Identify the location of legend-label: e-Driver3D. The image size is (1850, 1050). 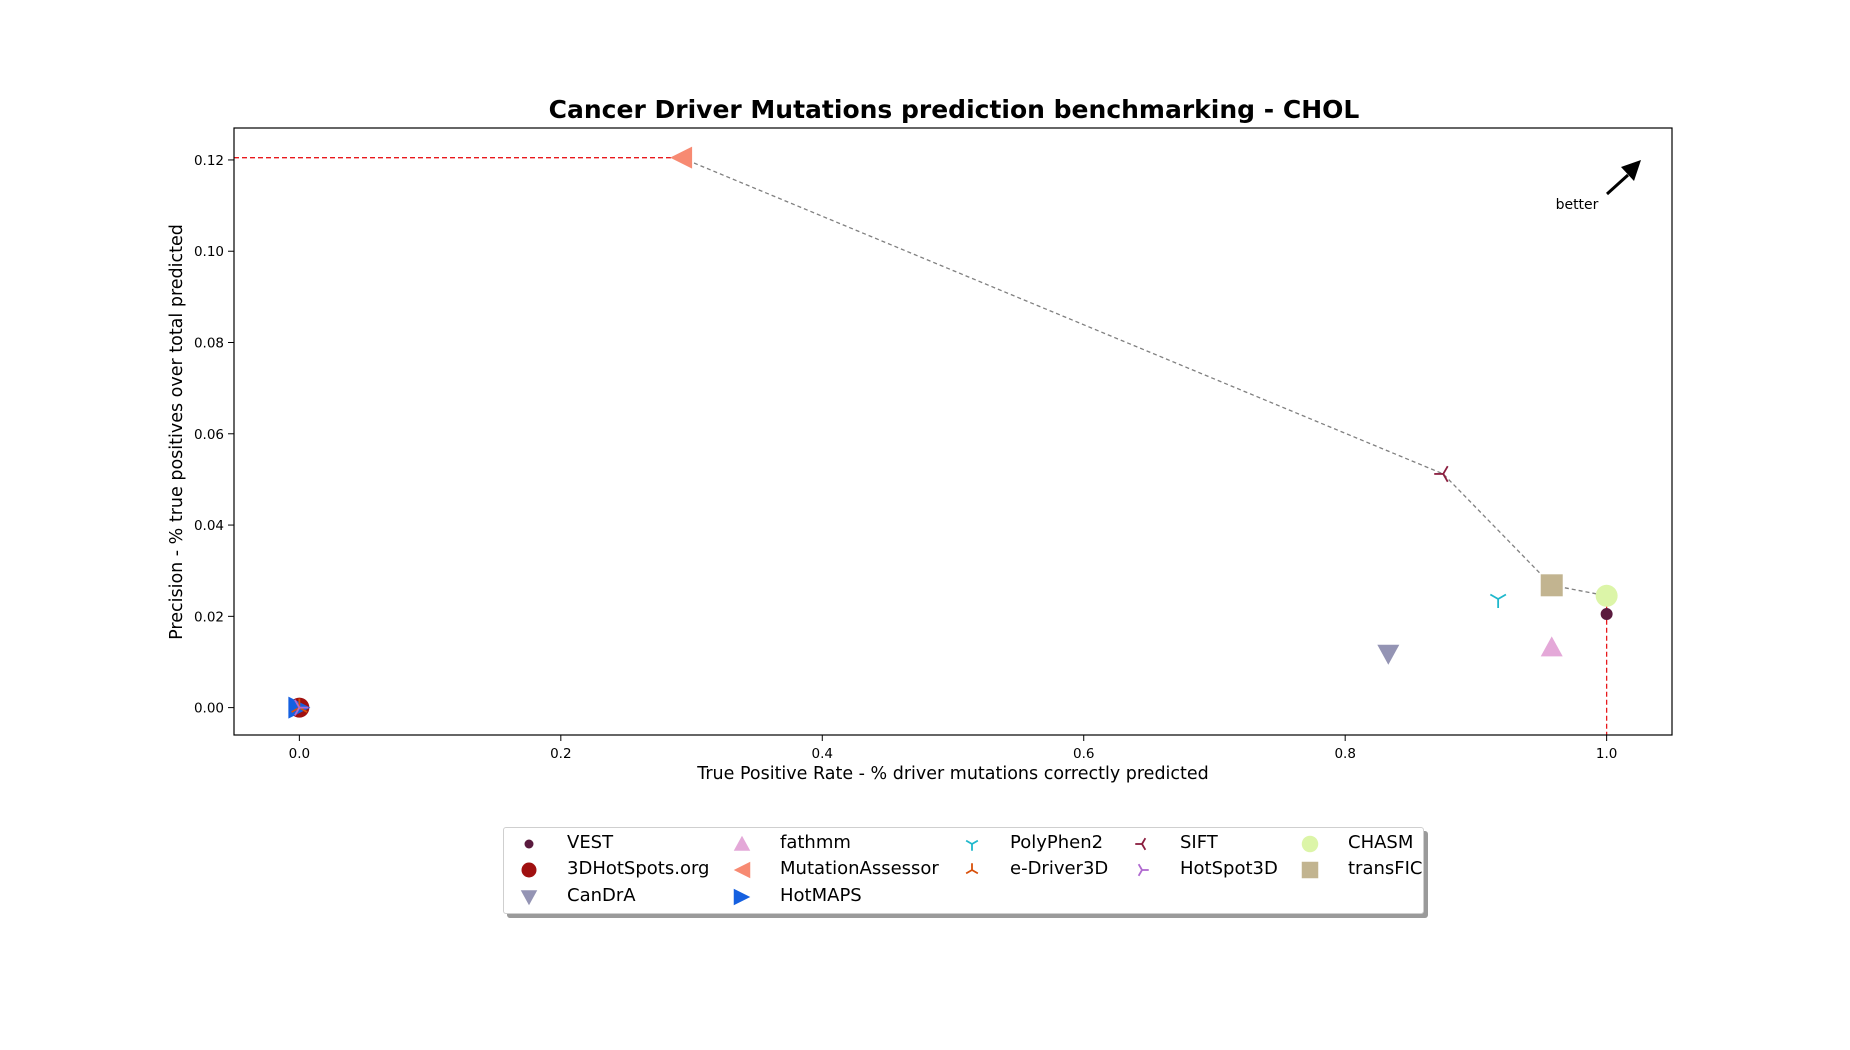
(1059, 868).